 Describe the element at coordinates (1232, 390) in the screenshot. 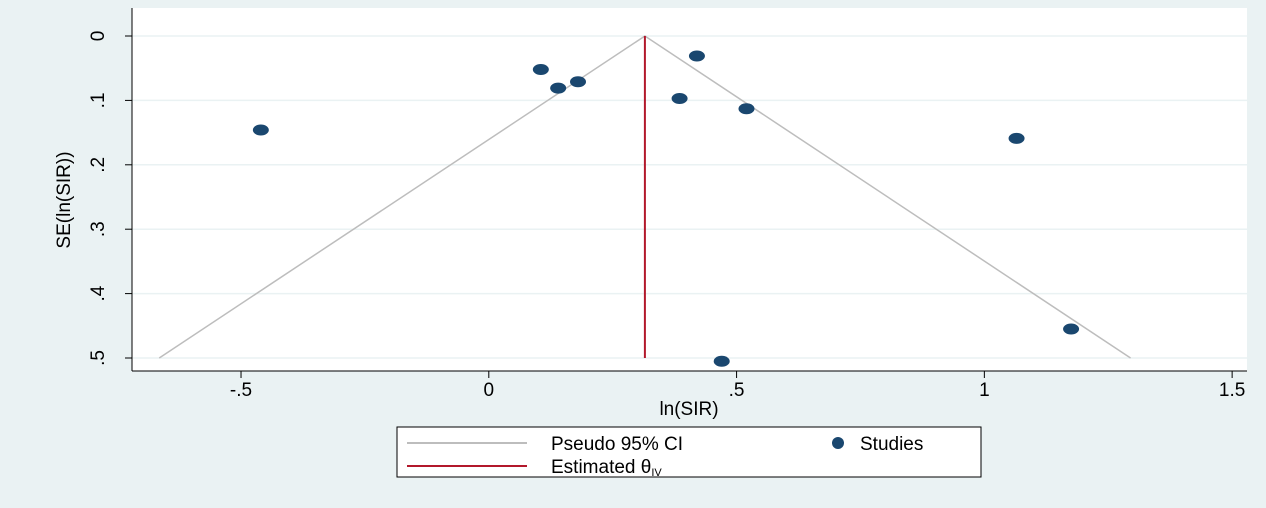

I see `x-tick-label: 1.5` at that location.